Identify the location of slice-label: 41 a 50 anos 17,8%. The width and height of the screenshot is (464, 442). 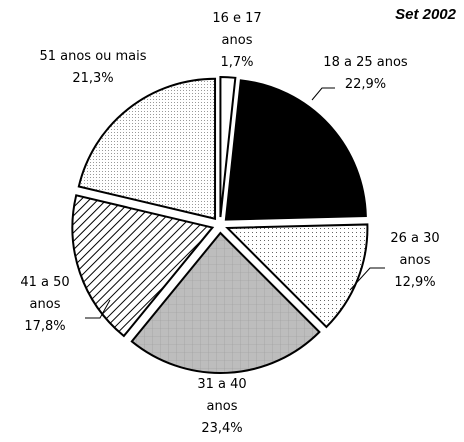
(45, 305).